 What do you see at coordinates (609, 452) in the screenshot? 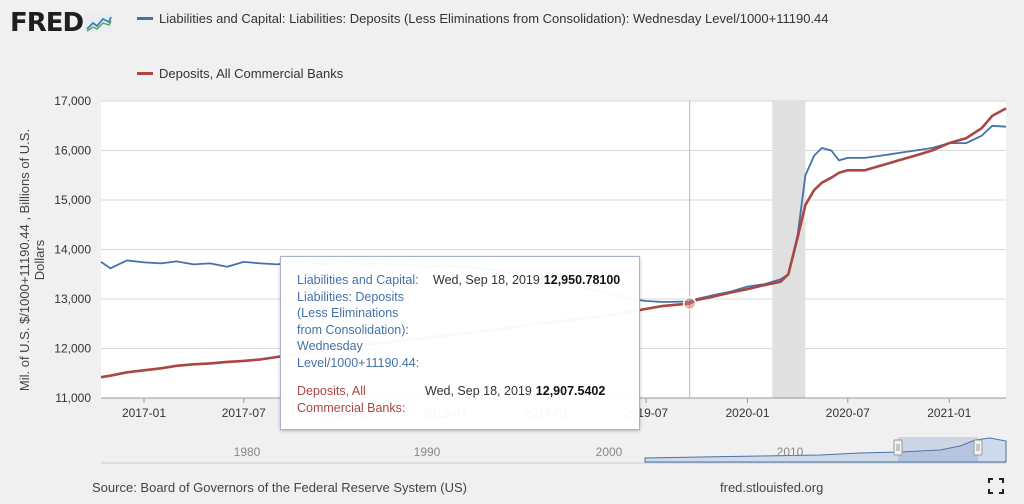
I see `navigator-label-2000: 2000` at bounding box center [609, 452].